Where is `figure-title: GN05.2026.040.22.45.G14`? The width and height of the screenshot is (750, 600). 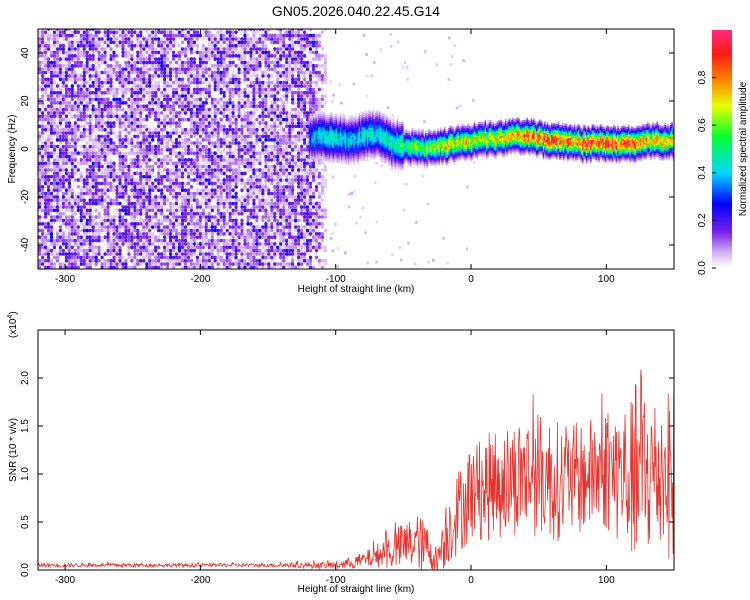
figure-title: GN05.2026.040.22.45.G14 is located at coordinates (356, 11).